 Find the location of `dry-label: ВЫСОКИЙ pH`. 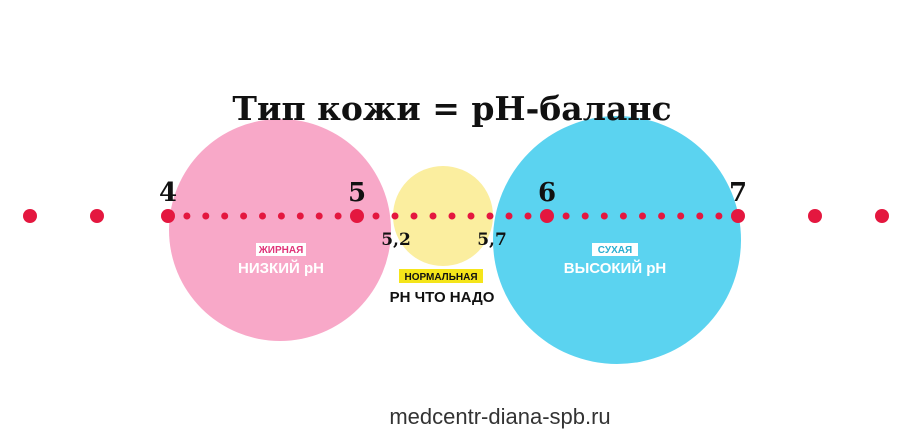

dry-label: ВЫСОКИЙ pH is located at coordinates (615, 268).